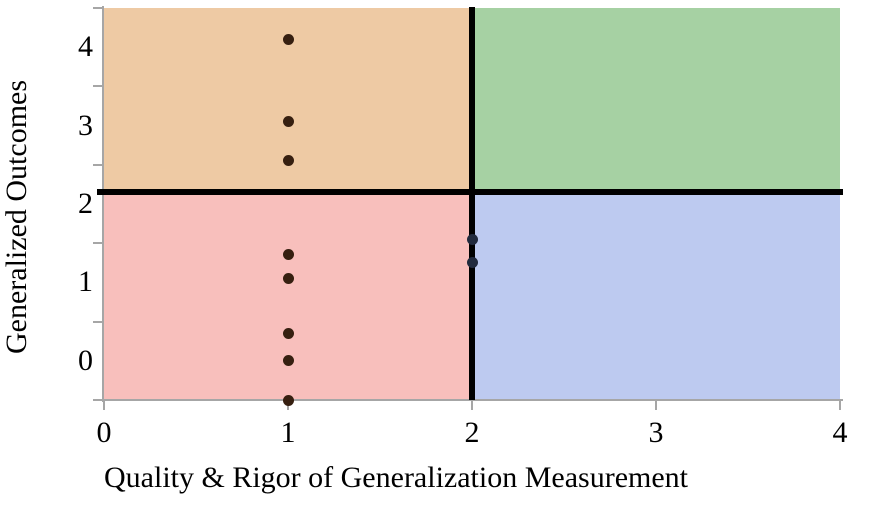  Describe the element at coordinates (656, 432) in the screenshot. I see `x-tick-label: 3` at that location.